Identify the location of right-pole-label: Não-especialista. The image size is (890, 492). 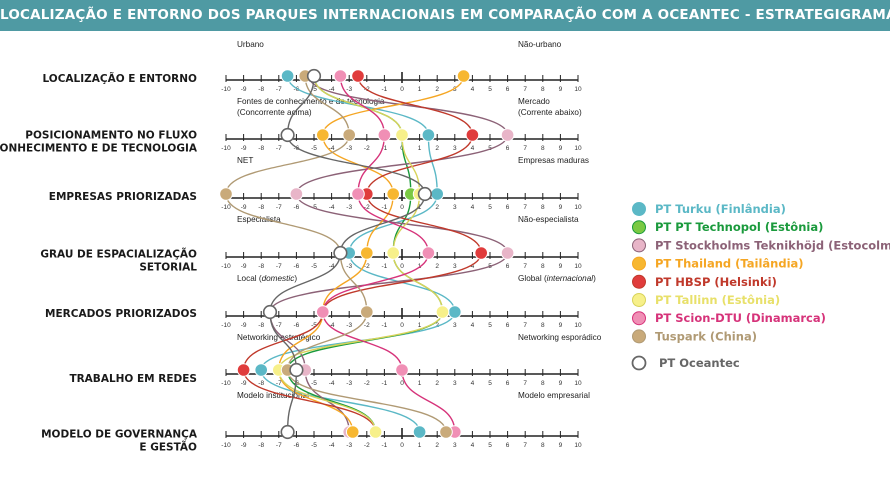
(548, 219).